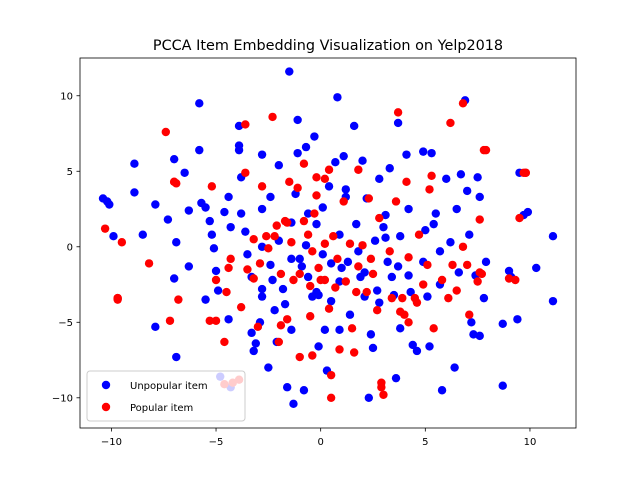  I want to click on x-tick-label: 5, so click(425, 442).